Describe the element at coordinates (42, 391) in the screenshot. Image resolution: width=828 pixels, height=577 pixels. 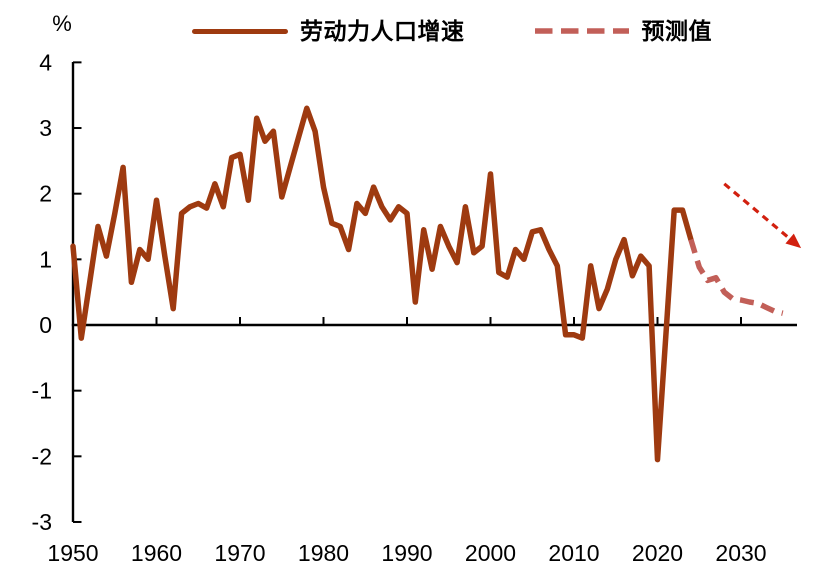
I see `y-tick-label: -1` at that location.